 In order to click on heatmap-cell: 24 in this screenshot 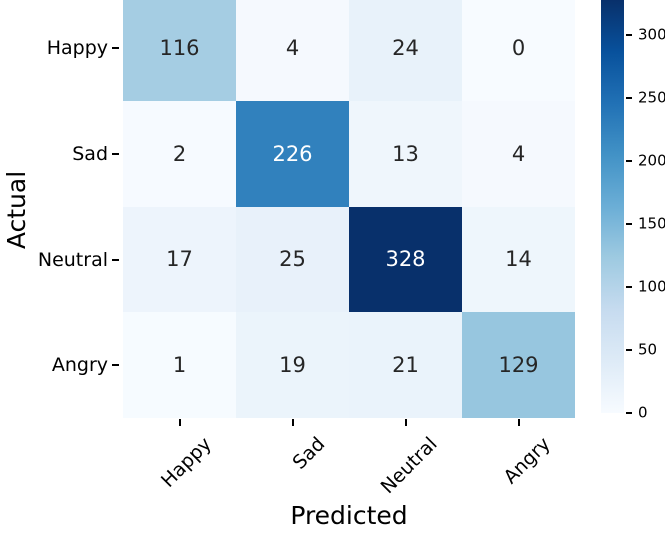, I will do `click(405, 50)`.